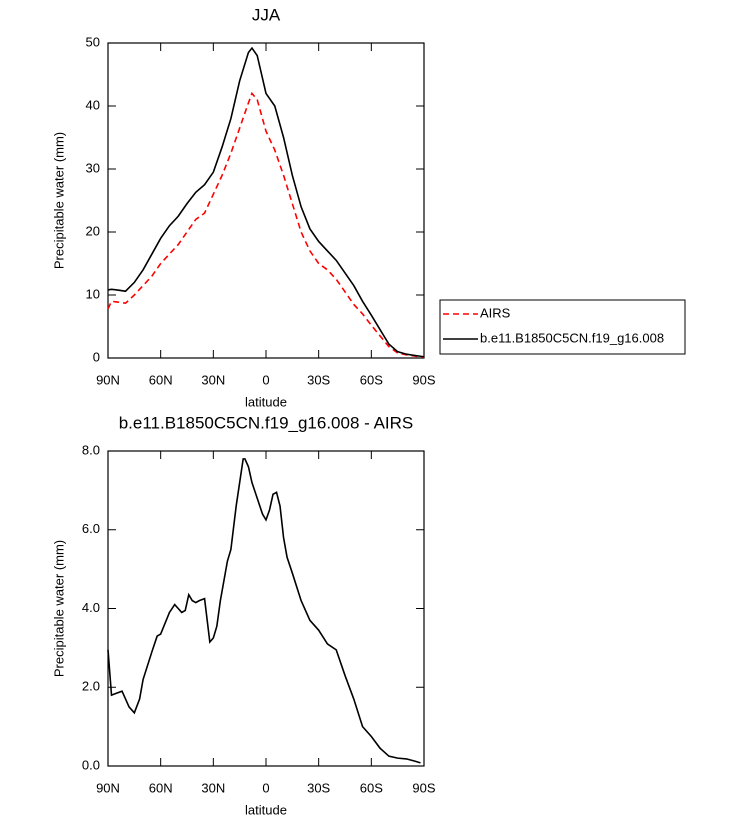 The width and height of the screenshot is (733, 826). I want to click on y-tick-label: 0, so click(96, 356).